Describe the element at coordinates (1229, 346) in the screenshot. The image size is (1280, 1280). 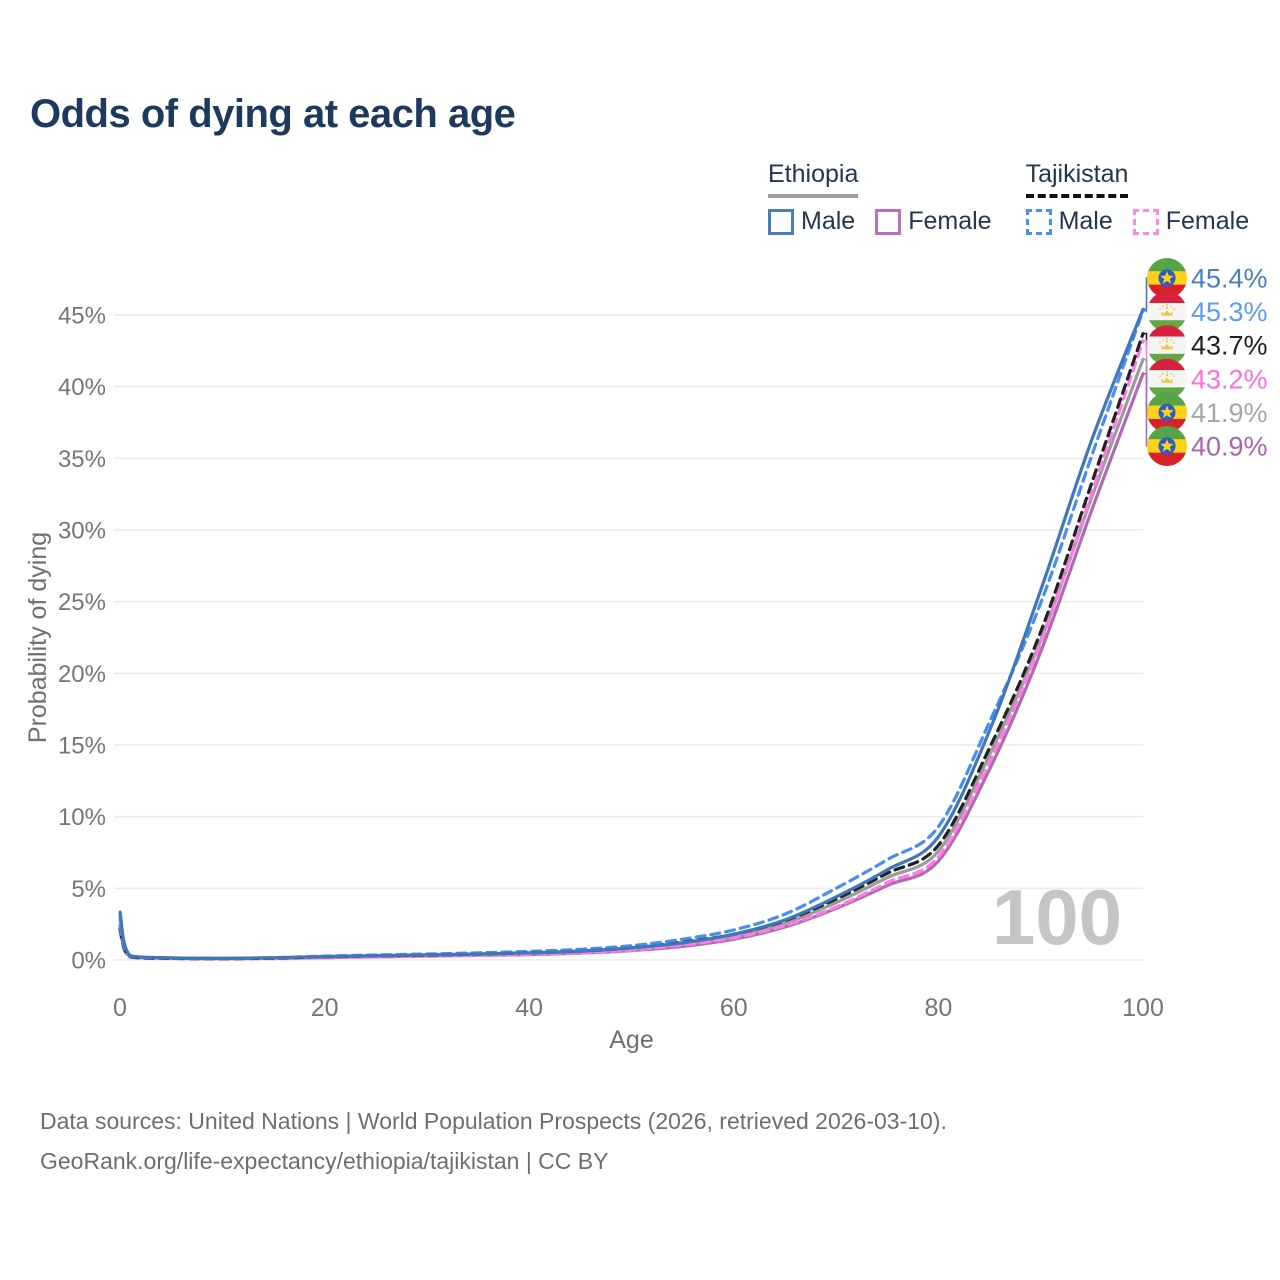
I see `end-label-tajikistan-both-sexes: 43.7%` at that location.